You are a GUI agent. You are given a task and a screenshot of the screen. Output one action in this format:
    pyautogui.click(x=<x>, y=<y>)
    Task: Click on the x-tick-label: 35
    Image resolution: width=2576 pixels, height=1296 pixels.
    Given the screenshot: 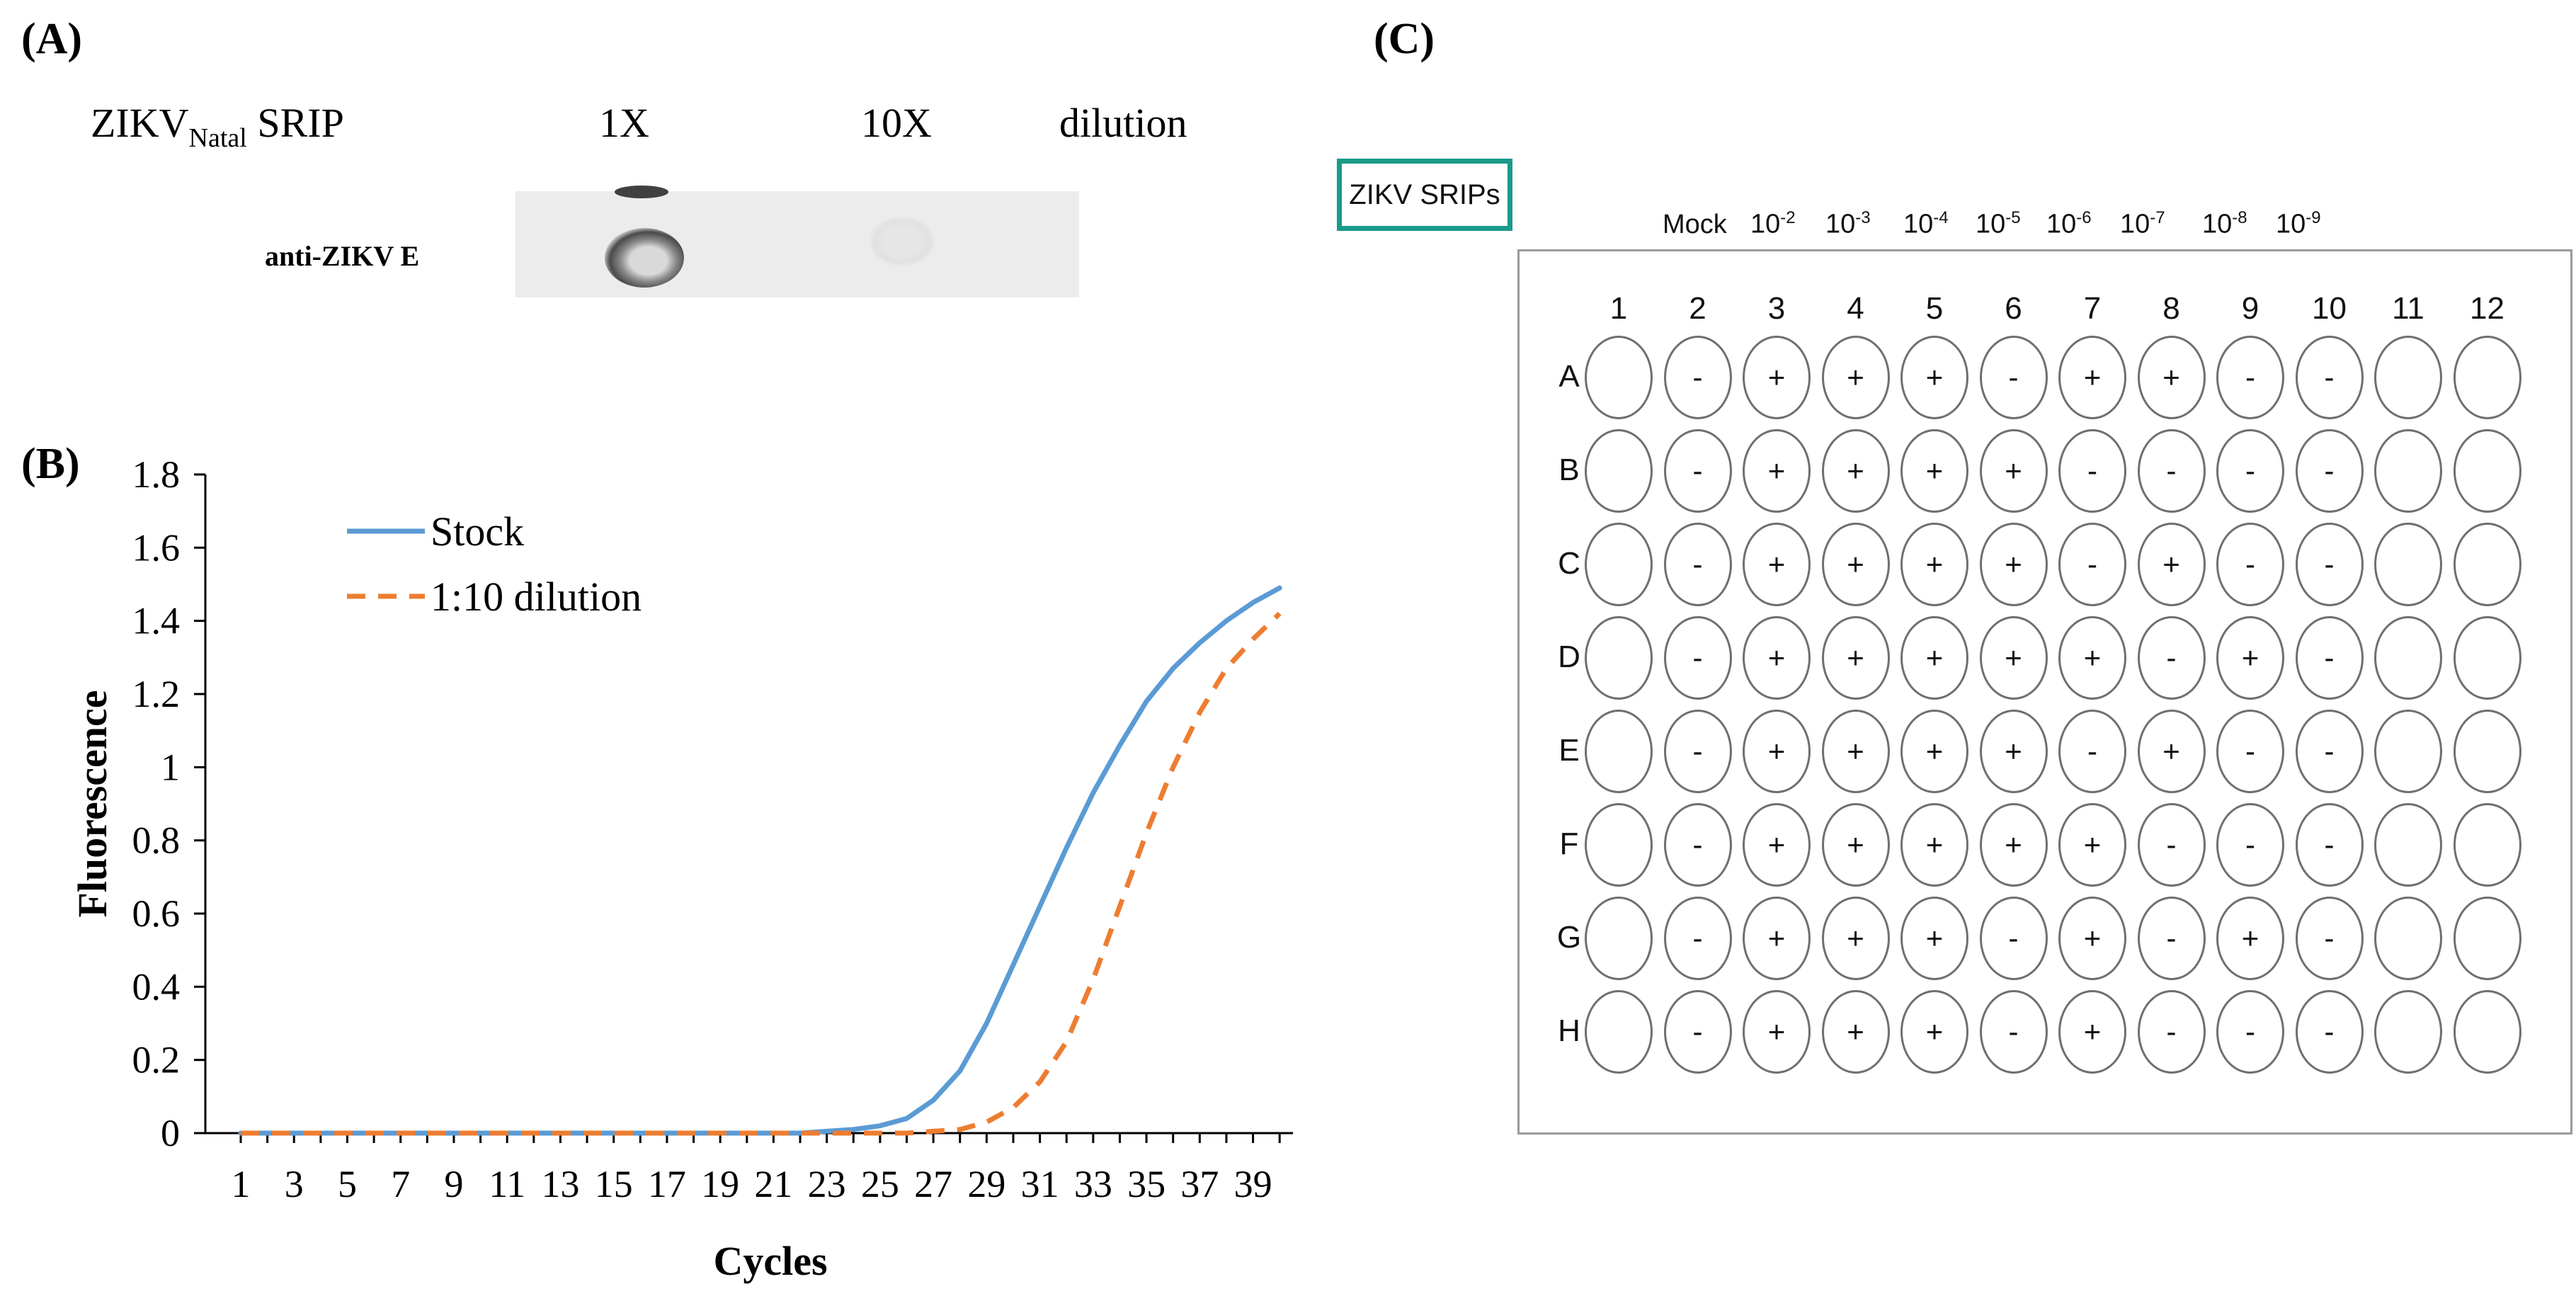 What is the action you would take?
    pyautogui.click(x=1146, y=1184)
    